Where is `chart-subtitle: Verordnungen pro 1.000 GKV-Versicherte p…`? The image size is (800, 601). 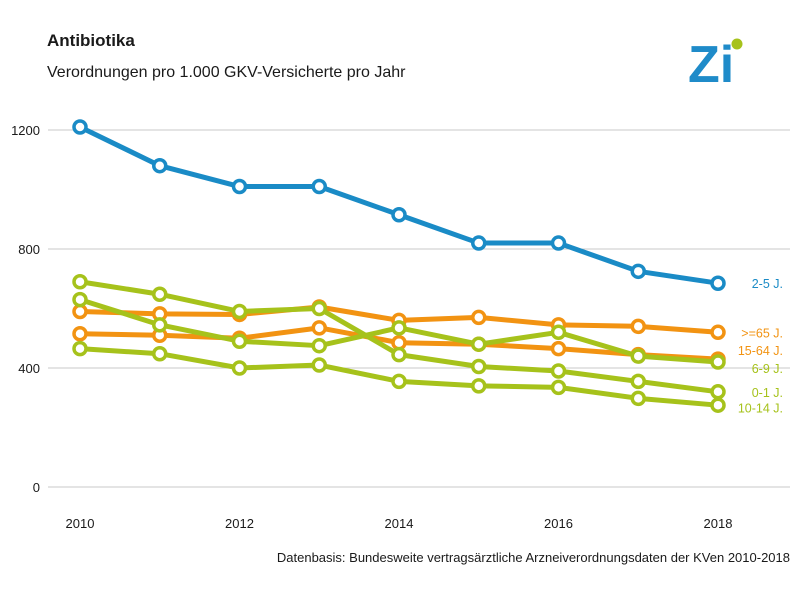
chart-subtitle: Verordnungen pro 1.000 GKV-Versicherte p… is located at coordinates (226, 72).